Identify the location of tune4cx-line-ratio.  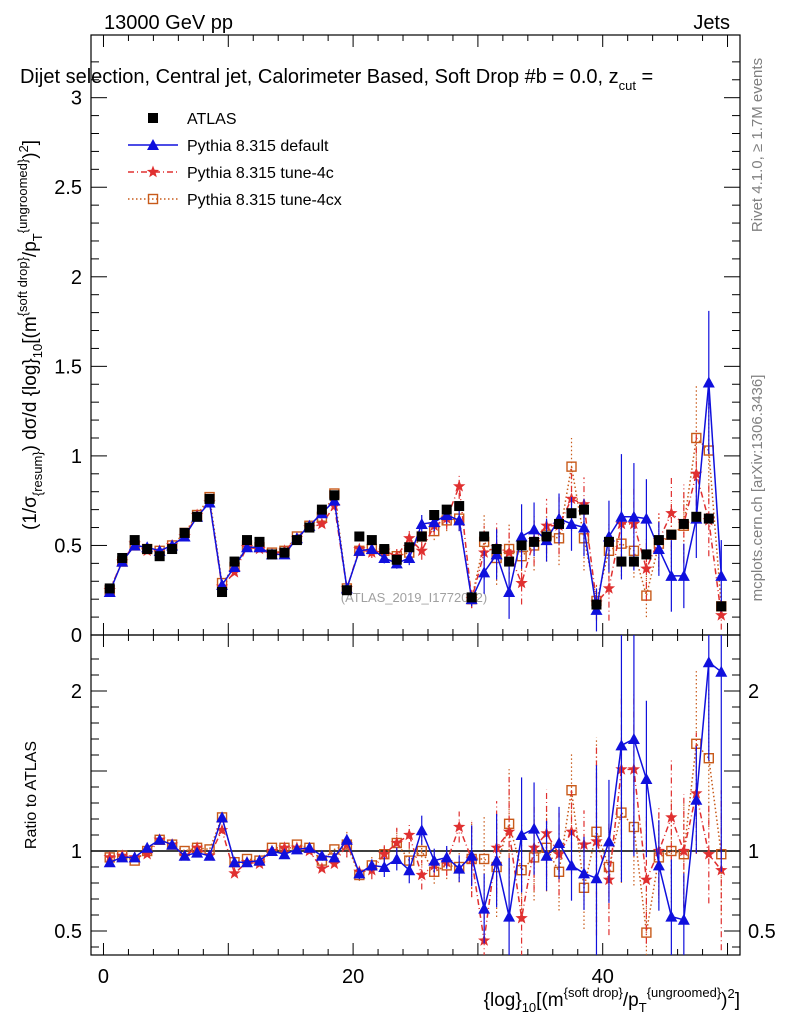
(416, 837).